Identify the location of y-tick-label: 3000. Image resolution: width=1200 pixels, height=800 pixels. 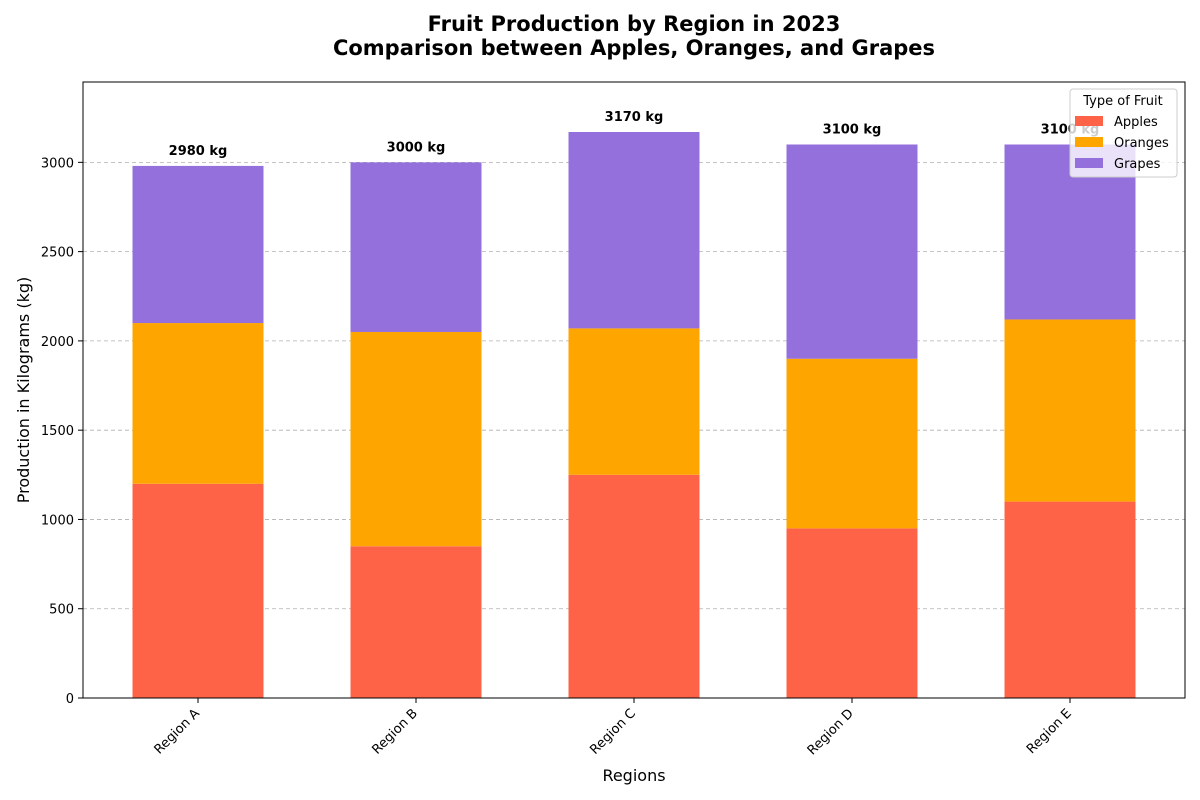
(57, 163).